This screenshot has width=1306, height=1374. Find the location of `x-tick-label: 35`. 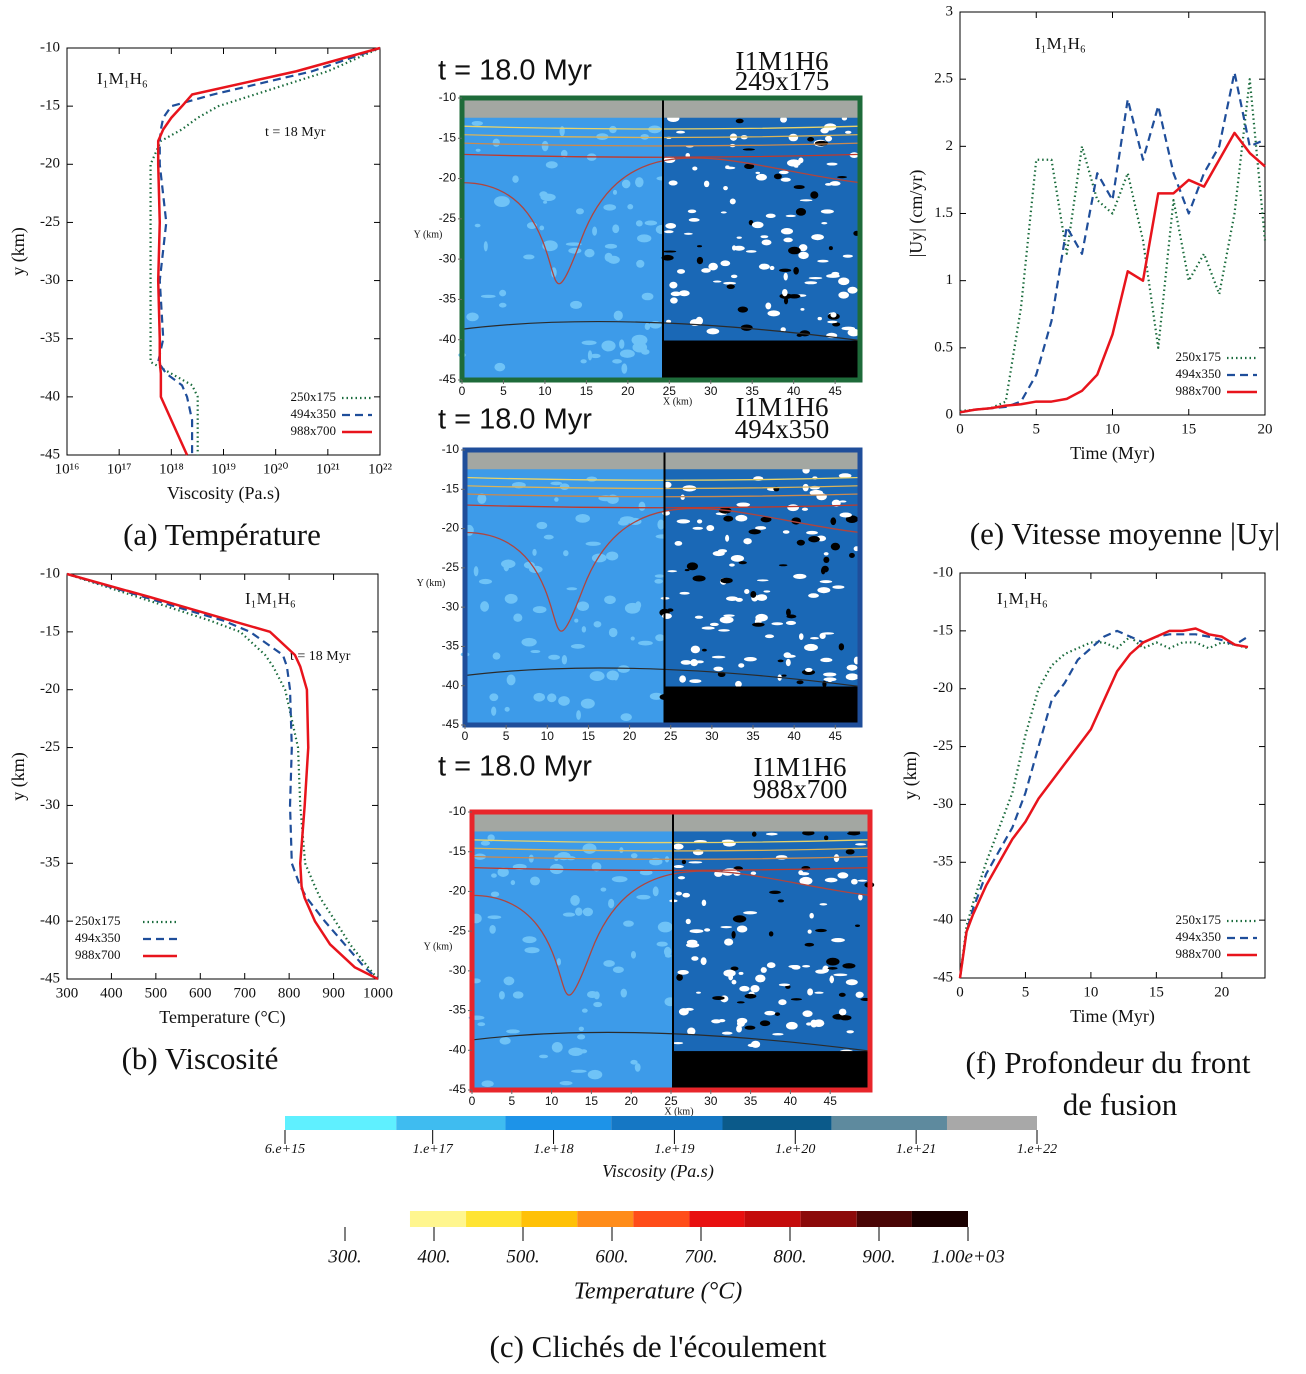

x-tick-label: 35 is located at coordinates (751, 1101).